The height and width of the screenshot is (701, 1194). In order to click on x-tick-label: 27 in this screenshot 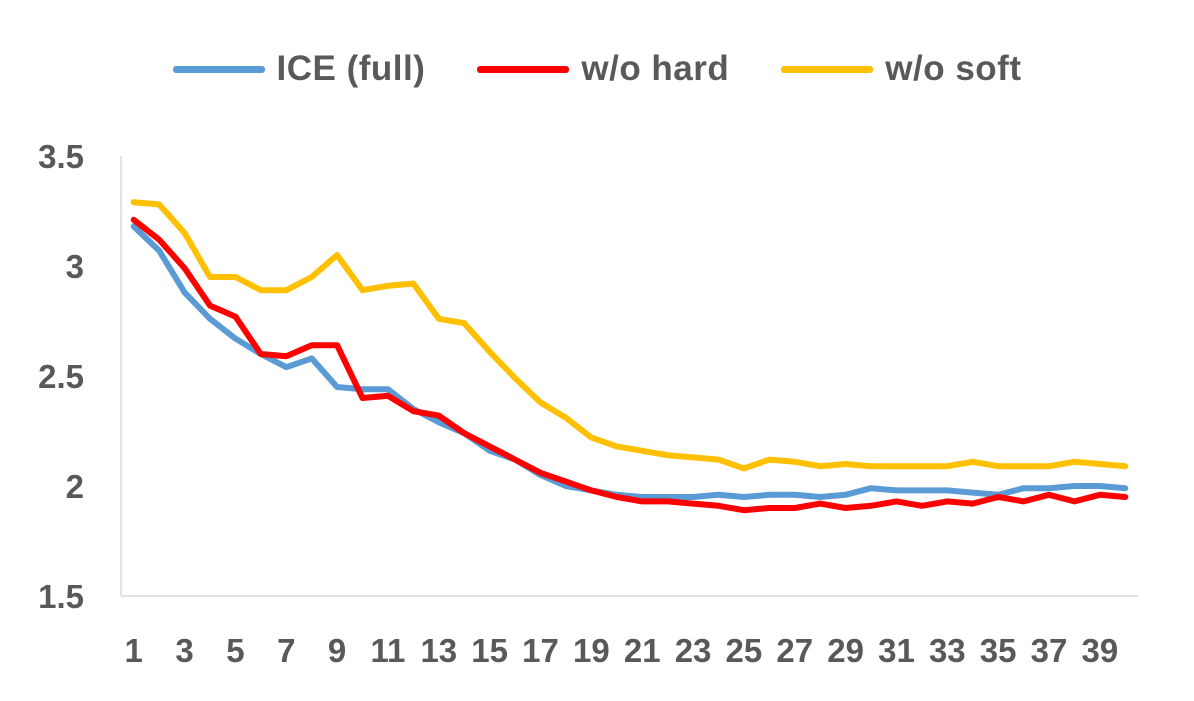, I will do `click(794, 650)`.